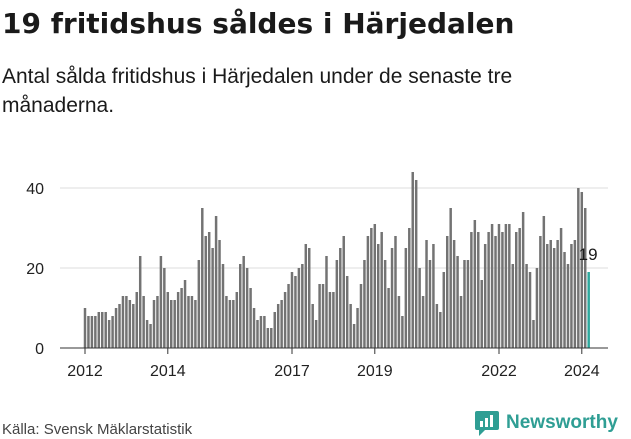  Describe the element at coordinates (85, 371) in the screenshot. I see `x-tick-label: 2012` at that location.